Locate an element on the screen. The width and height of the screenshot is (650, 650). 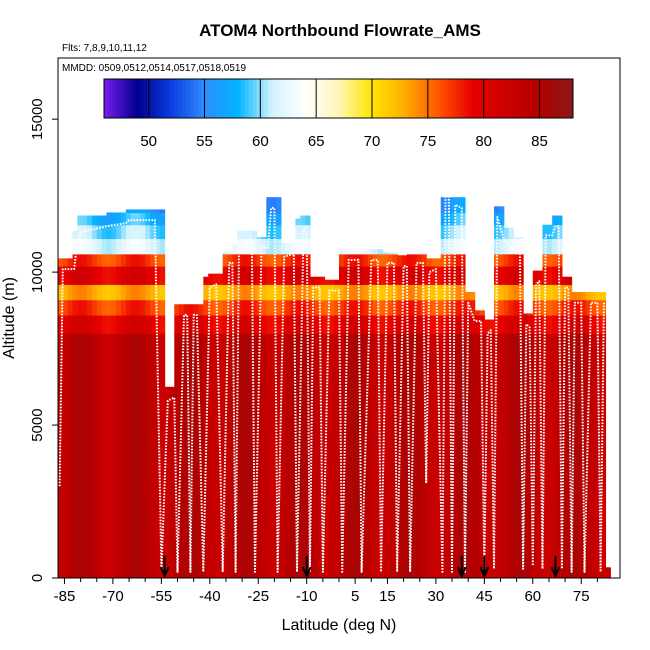
x-tick-label: -10 is located at coordinates (307, 596).